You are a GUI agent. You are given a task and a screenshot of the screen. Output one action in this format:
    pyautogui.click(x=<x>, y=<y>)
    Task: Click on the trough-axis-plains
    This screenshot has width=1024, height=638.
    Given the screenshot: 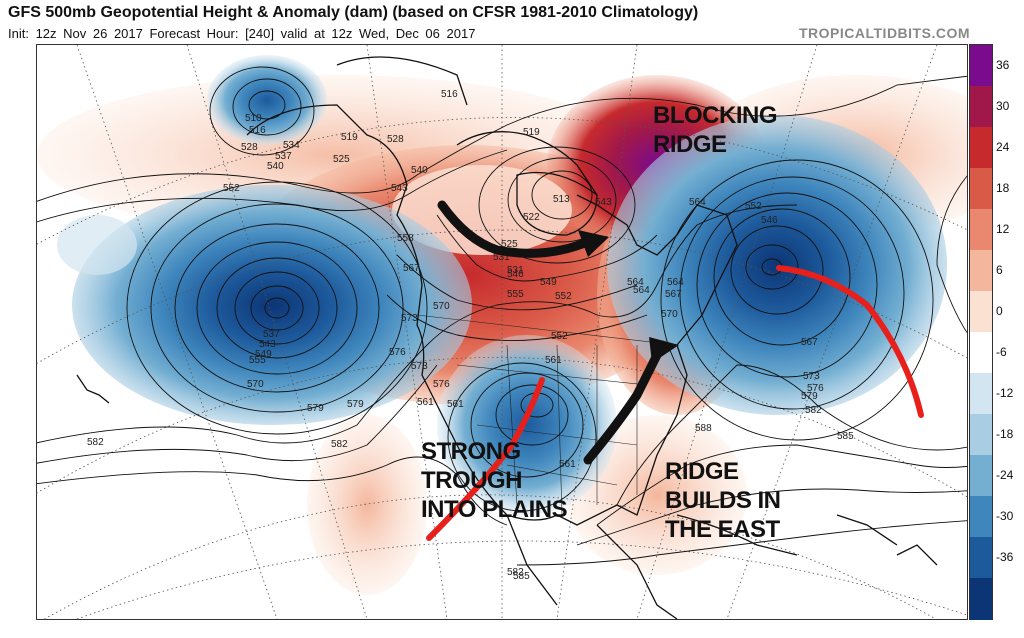 What is the action you would take?
    pyautogui.click(x=485, y=459)
    